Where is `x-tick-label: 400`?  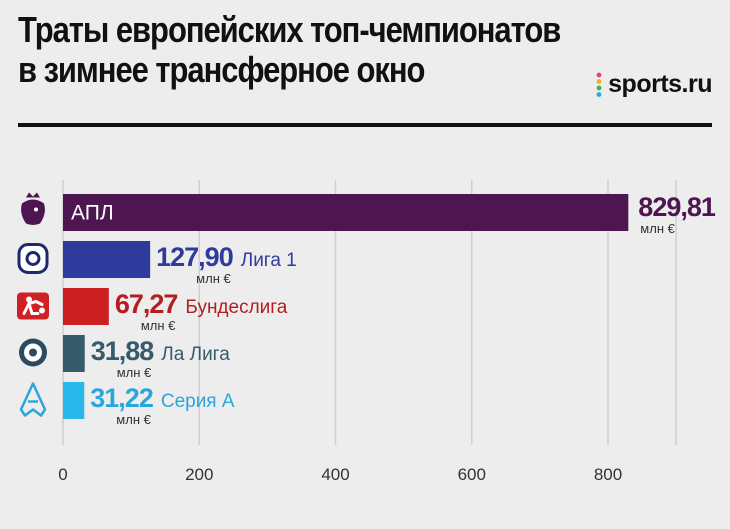
x-tick-label: 400 is located at coordinates (335, 474).